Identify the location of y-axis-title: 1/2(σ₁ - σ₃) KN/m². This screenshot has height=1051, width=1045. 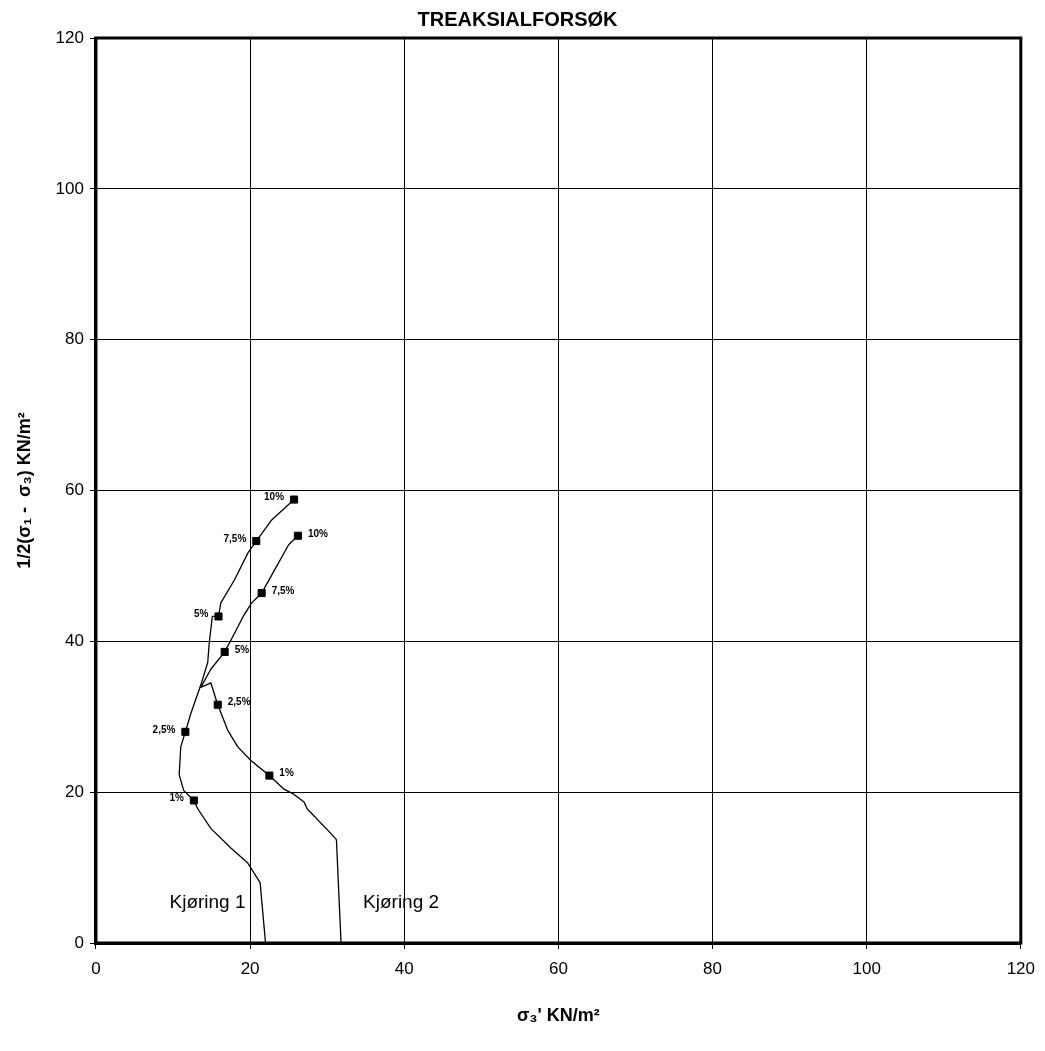
(23, 490).